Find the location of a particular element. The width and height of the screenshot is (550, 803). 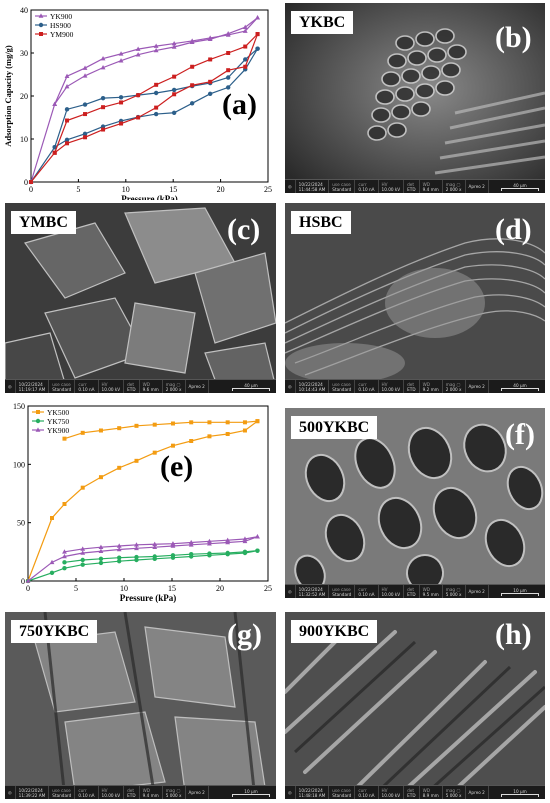

sem-texture-stacked is located at coordinates (140, 705).